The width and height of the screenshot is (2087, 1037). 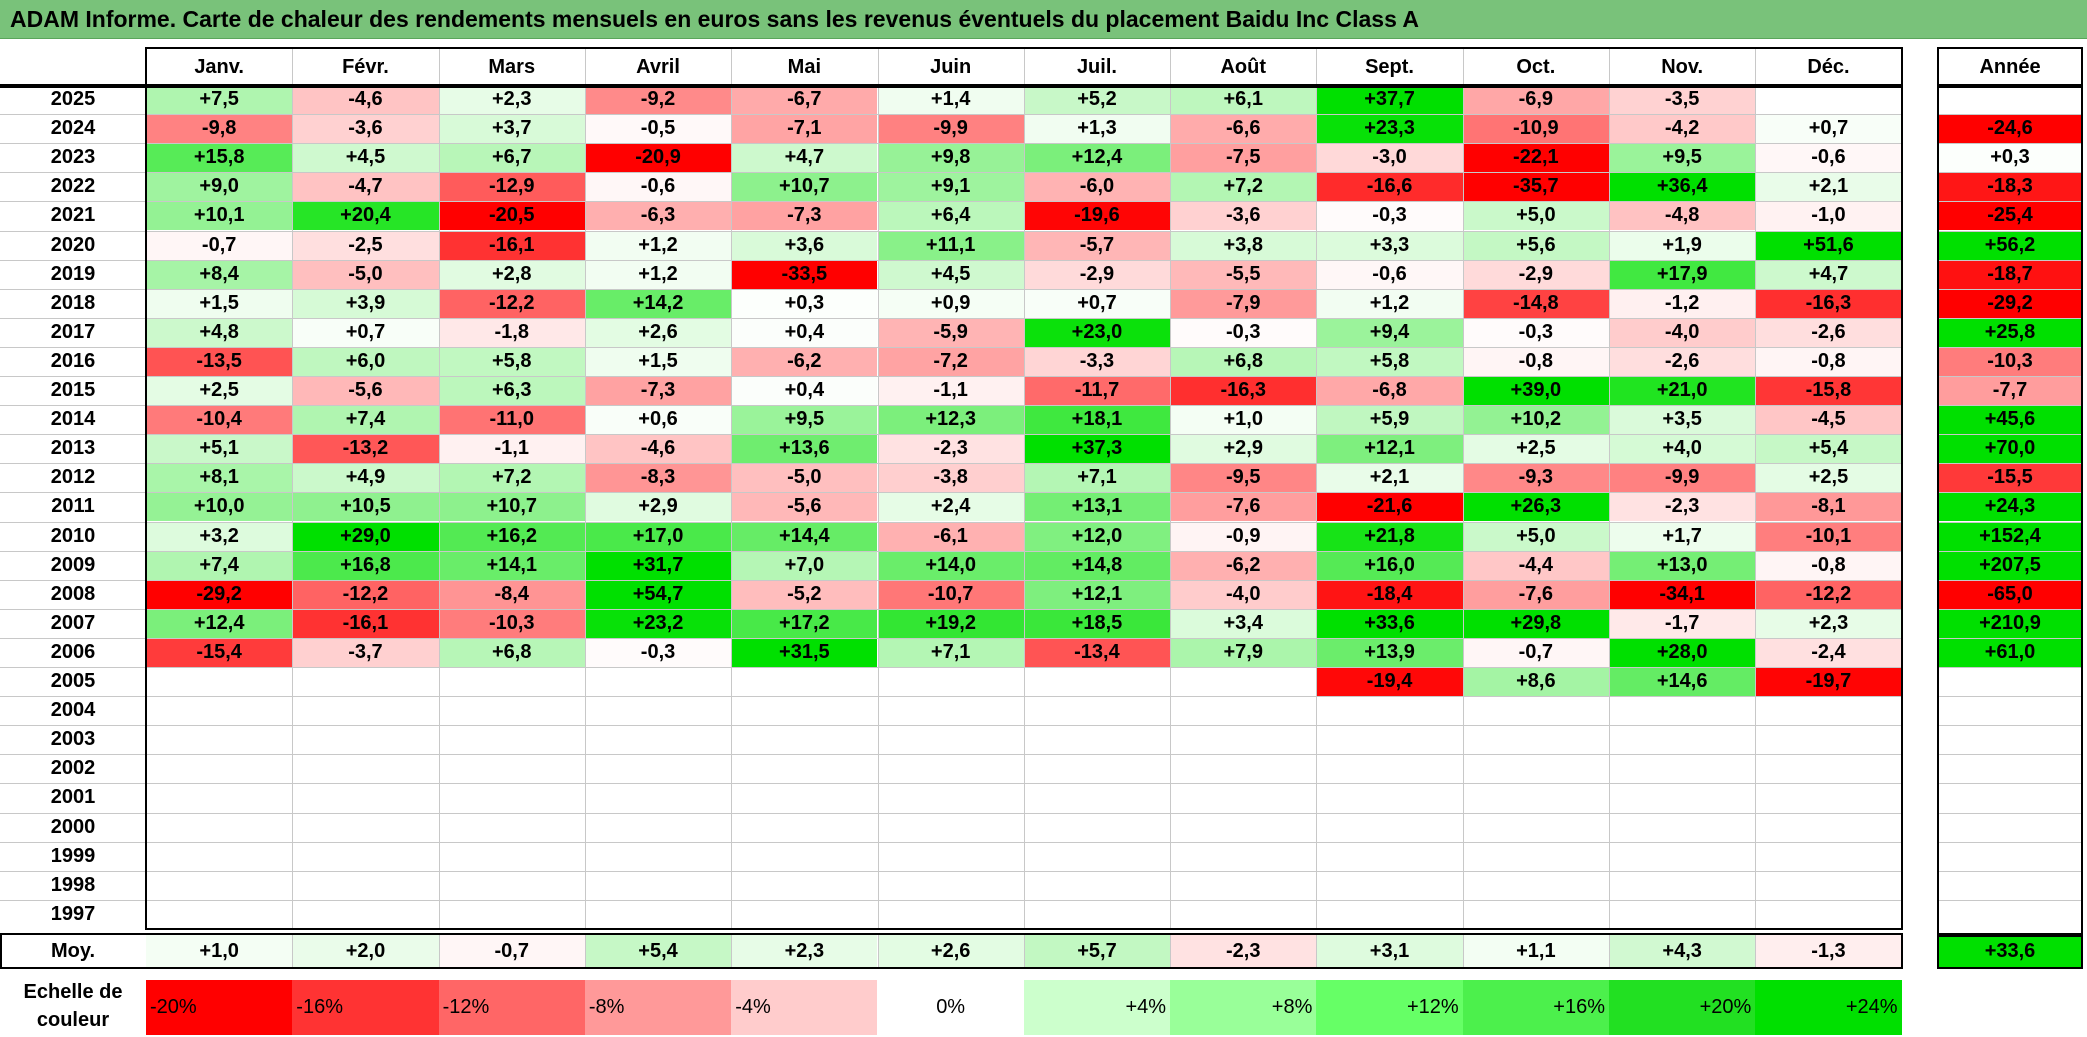 What do you see at coordinates (1243, 565) in the screenshot?
I see `heatmap-cell: -6,2` at bounding box center [1243, 565].